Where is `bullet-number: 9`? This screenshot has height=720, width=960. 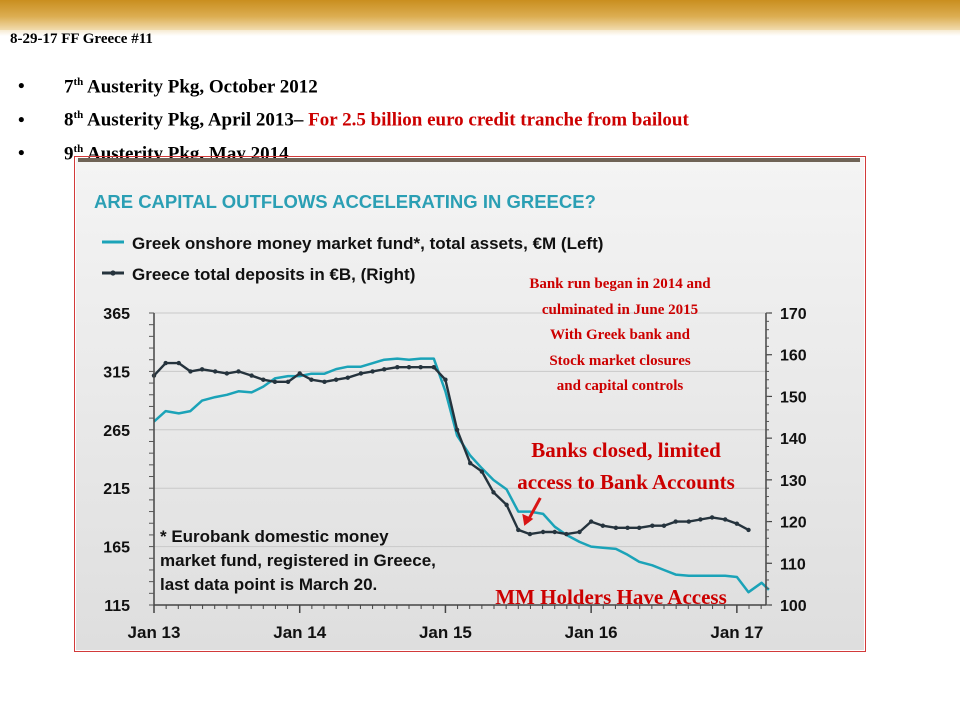
bullet-number: 9 is located at coordinates (69, 153).